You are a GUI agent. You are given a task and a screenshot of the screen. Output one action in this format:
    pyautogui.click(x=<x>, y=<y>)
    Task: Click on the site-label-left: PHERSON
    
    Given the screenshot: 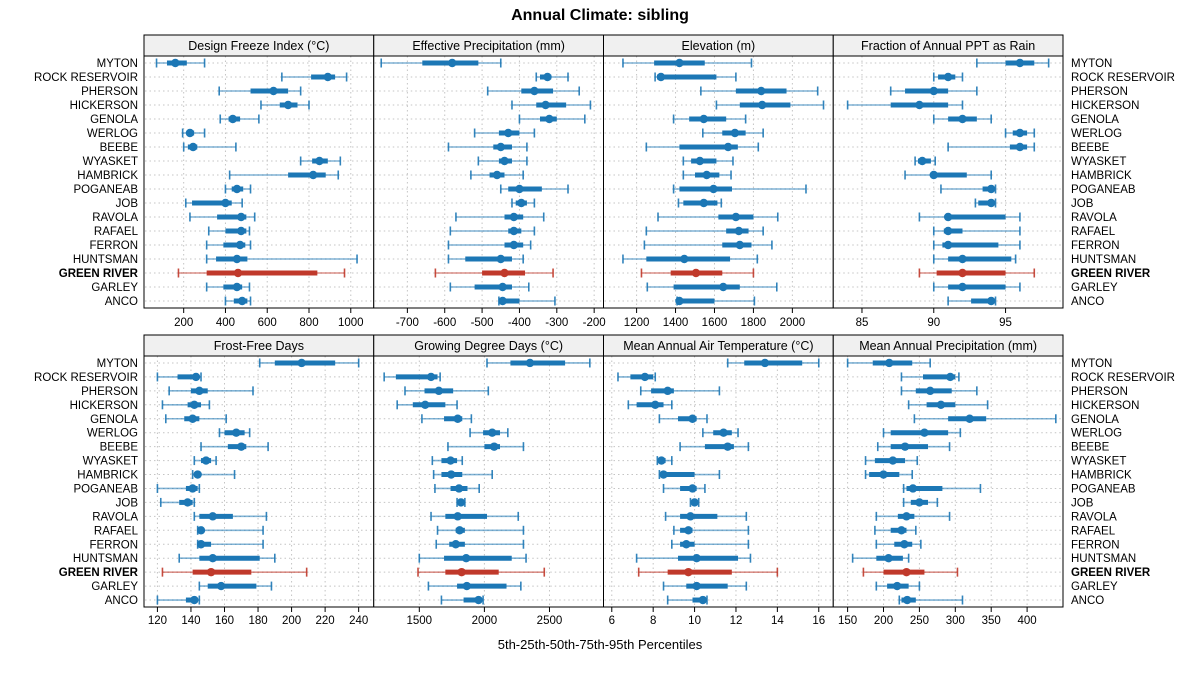 What is the action you would take?
    pyautogui.click(x=109, y=392)
    